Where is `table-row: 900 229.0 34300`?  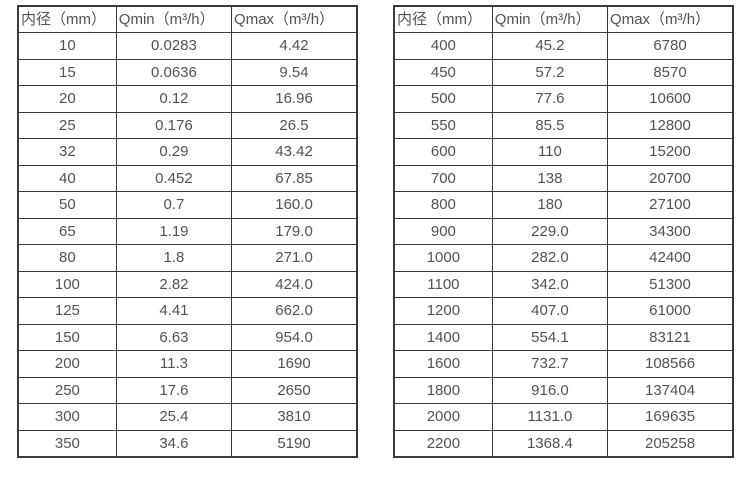 table-row: 900 229.0 34300 is located at coordinates (563, 231).